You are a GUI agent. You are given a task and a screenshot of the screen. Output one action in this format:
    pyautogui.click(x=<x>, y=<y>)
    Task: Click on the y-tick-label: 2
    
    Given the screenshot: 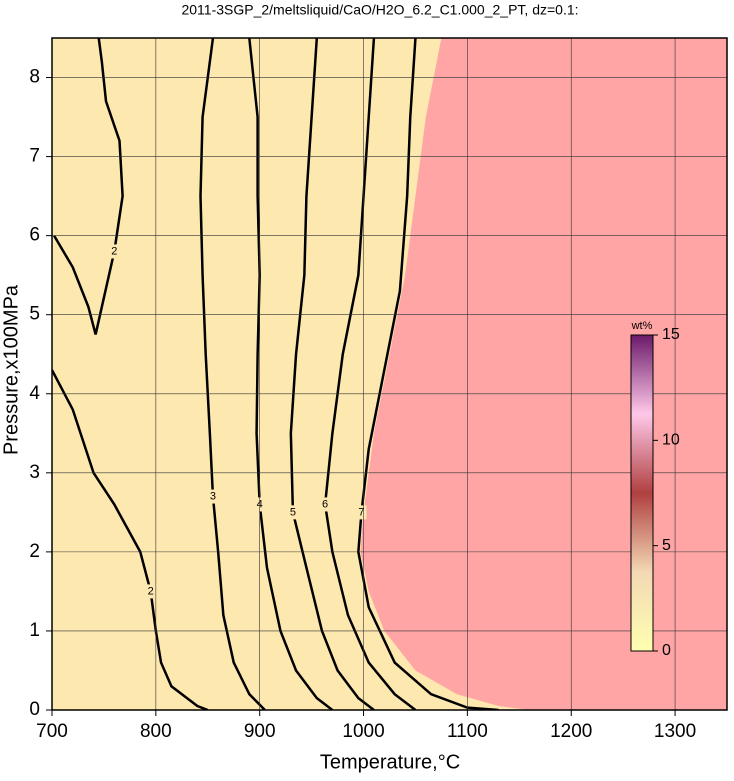 What is the action you would take?
    pyautogui.click(x=34, y=551)
    